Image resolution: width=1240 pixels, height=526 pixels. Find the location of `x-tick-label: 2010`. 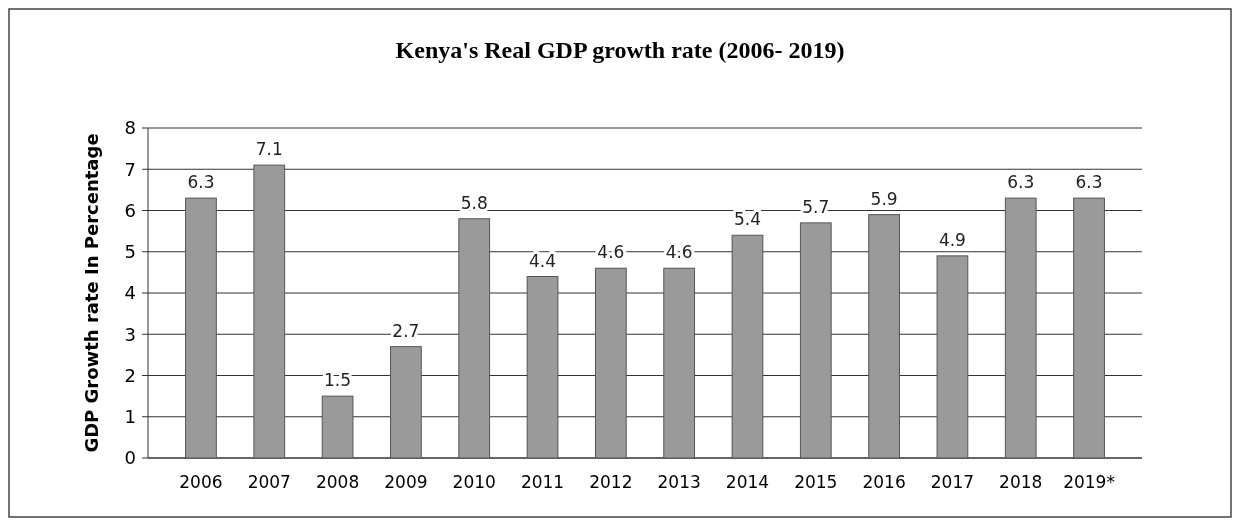

x-tick-label: 2010 is located at coordinates (474, 482).